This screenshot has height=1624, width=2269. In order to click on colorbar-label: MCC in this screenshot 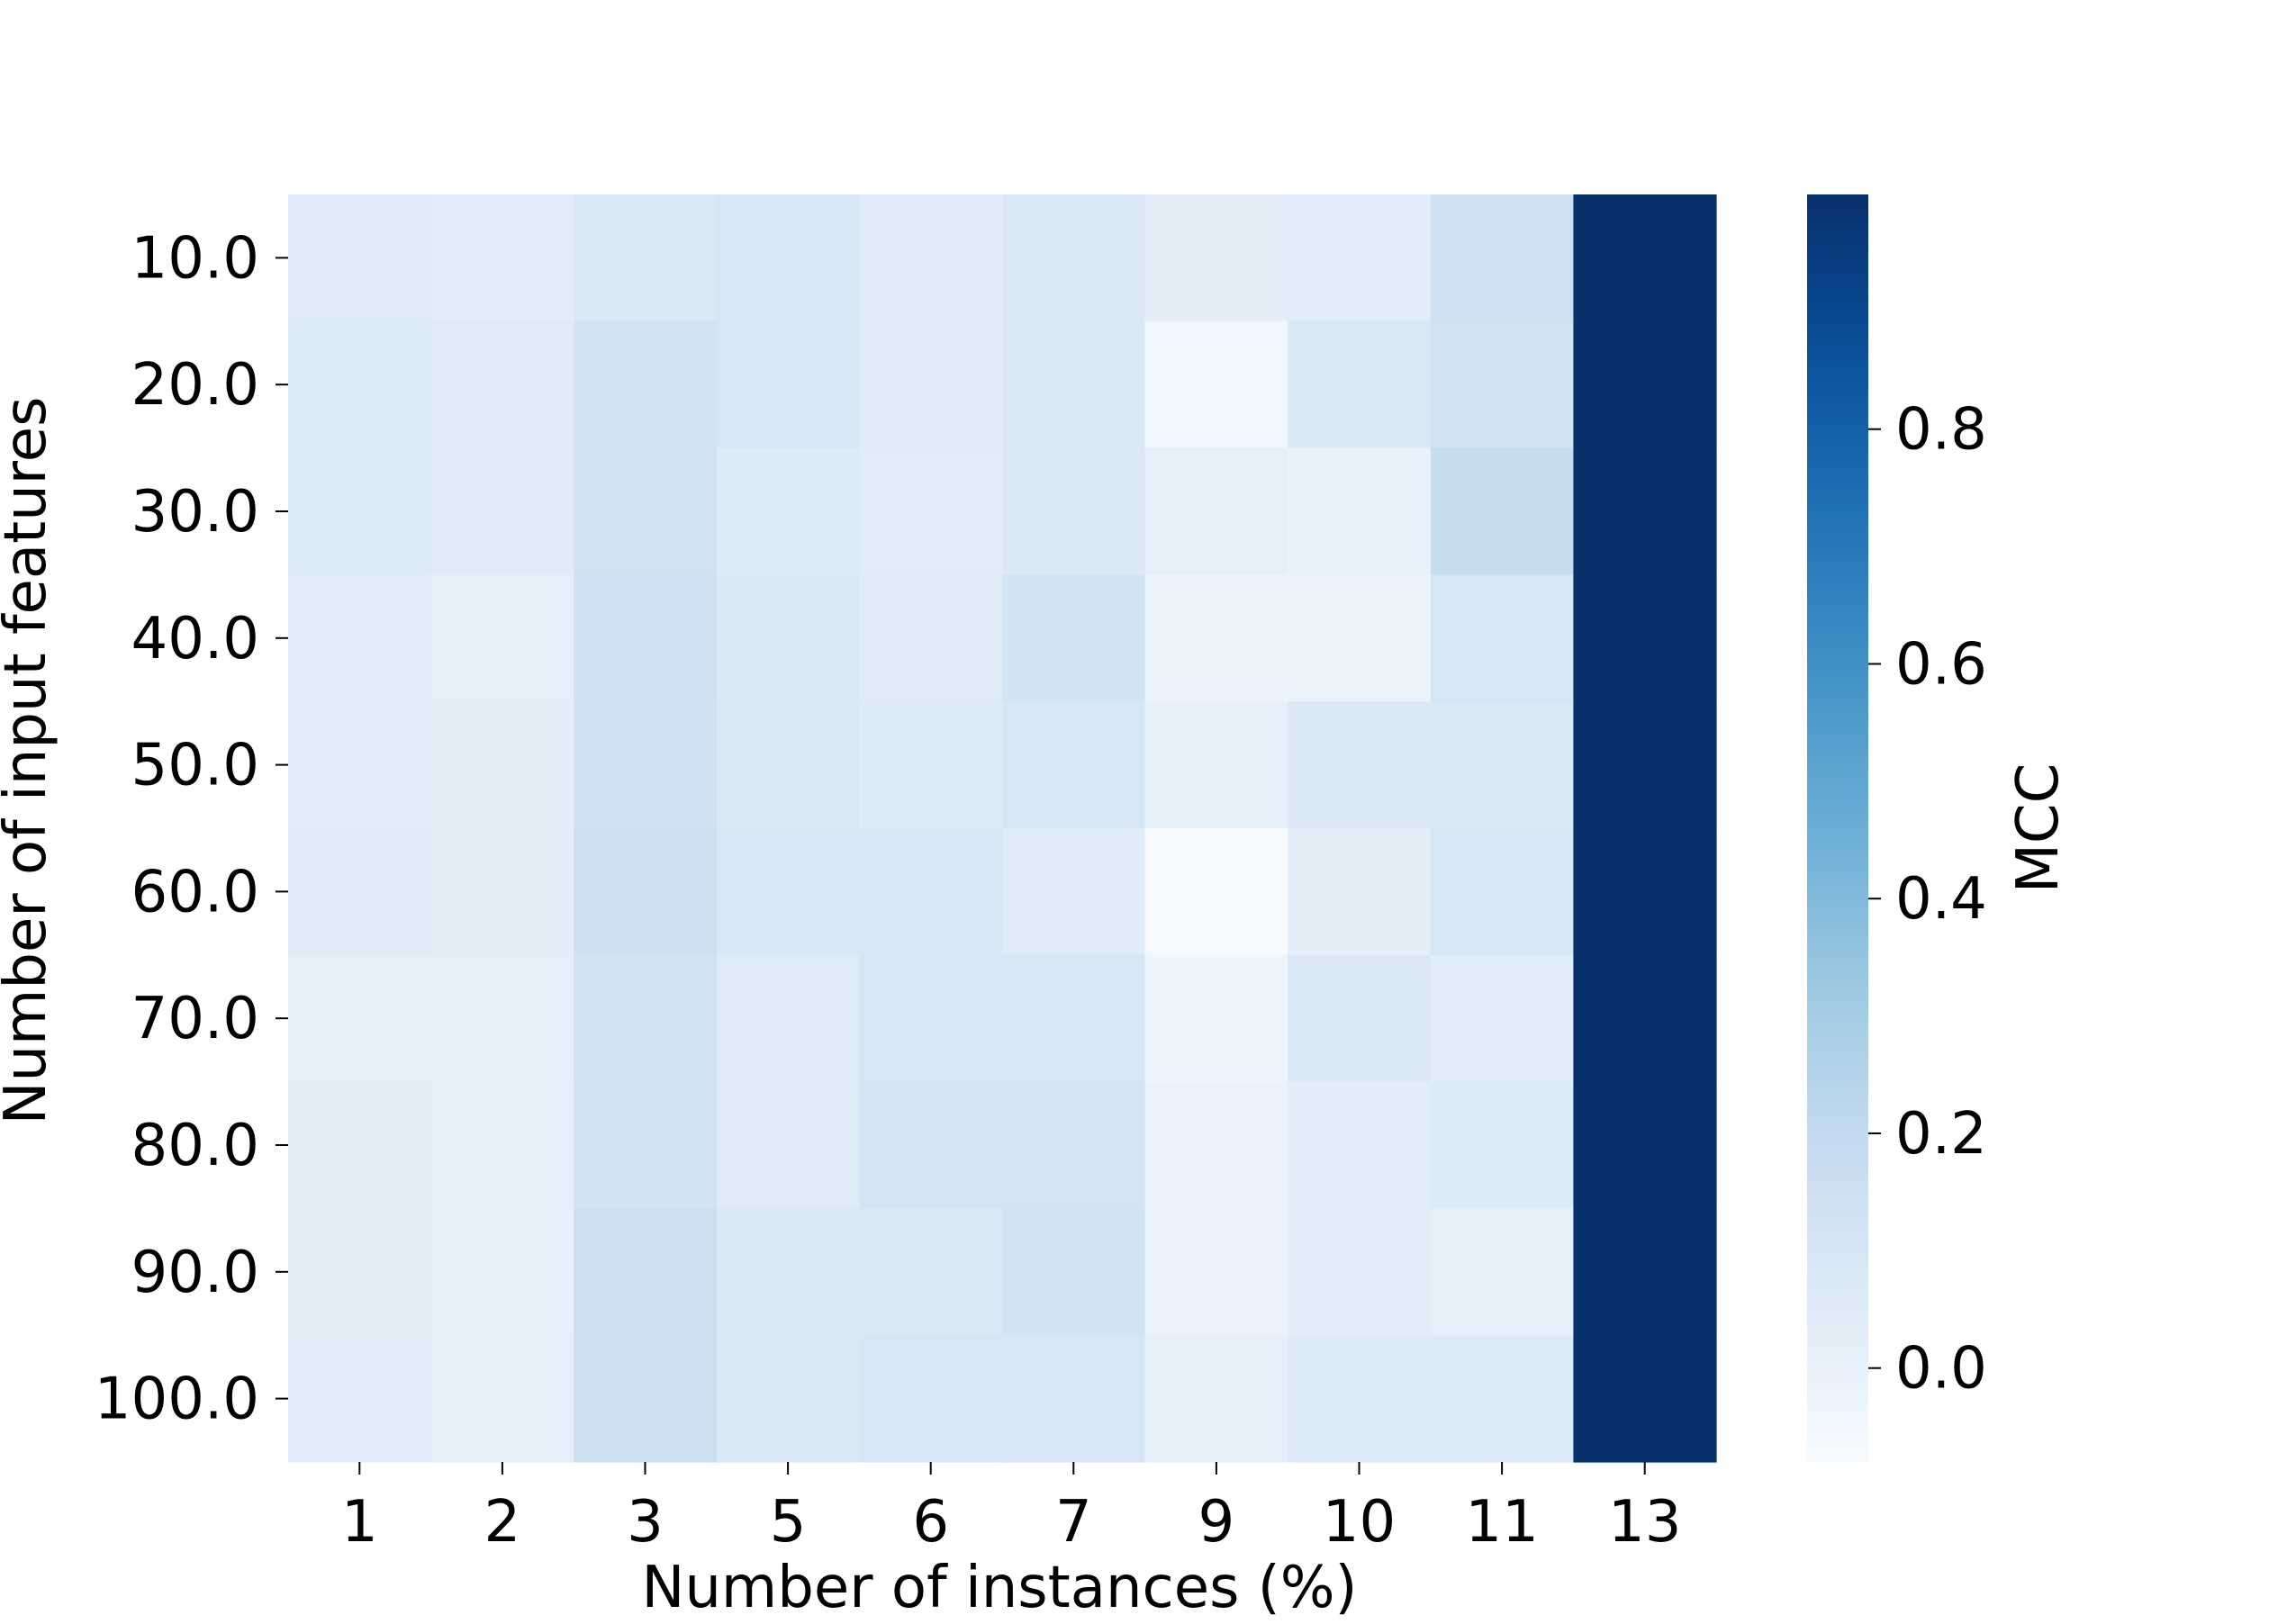, I will do `click(2038, 828)`.